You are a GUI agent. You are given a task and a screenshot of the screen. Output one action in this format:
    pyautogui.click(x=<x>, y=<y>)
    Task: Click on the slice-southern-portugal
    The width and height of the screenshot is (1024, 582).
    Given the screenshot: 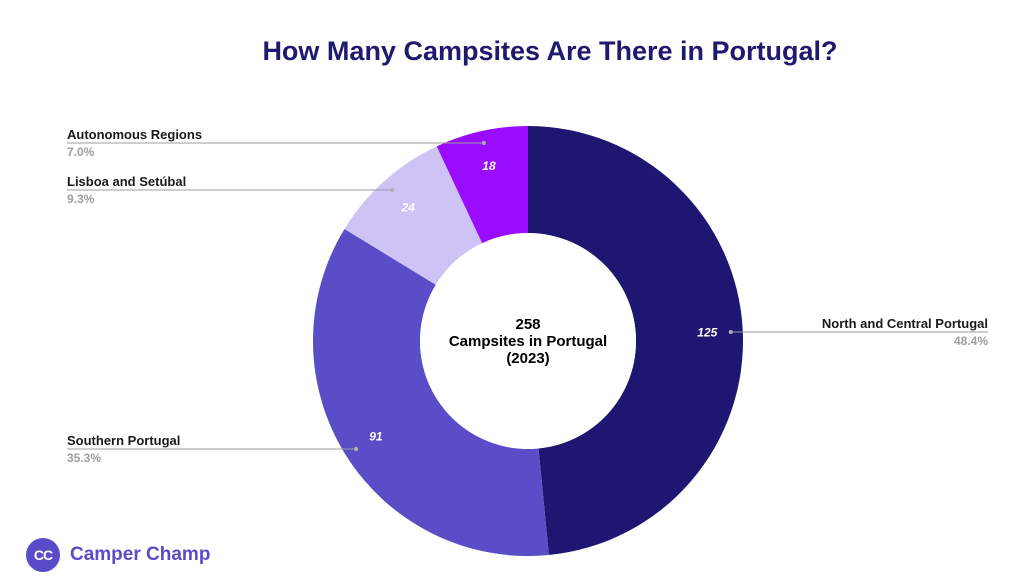 What is the action you would take?
    pyautogui.click(x=430, y=392)
    